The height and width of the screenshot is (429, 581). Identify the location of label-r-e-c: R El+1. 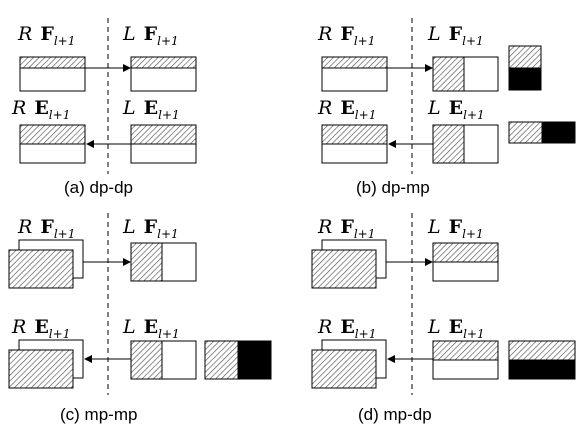
(40, 328).